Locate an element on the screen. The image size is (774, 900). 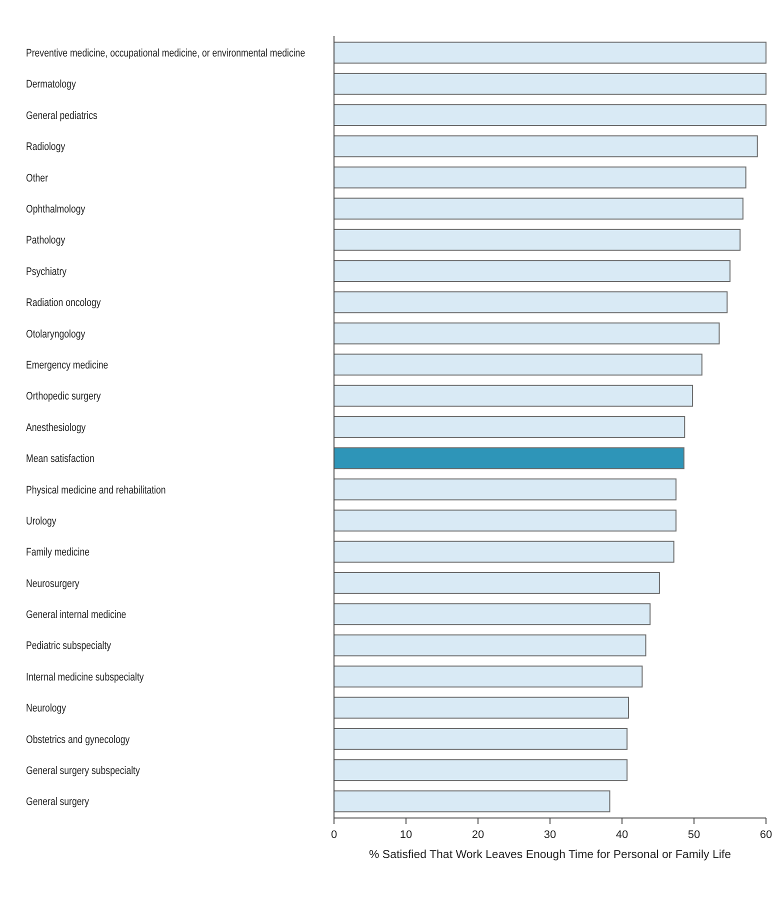
y-tick-label: General pediatrics is located at coordinates (62, 116).